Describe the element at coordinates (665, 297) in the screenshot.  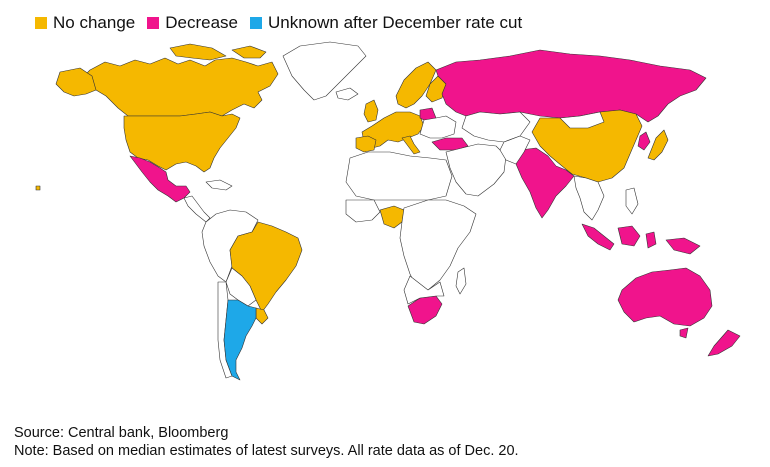
I see `region-australia` at that location.